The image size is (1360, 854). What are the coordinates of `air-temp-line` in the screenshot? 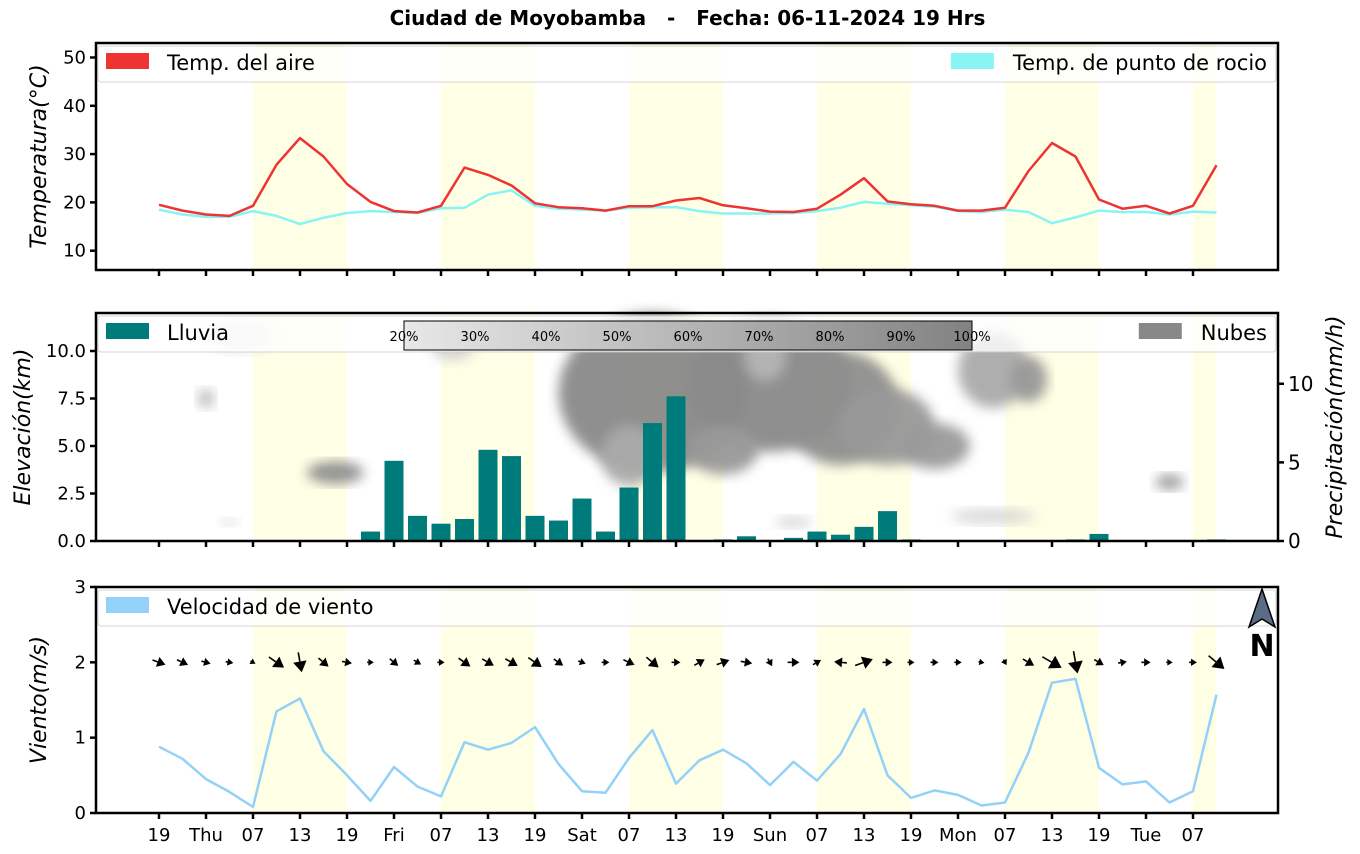 It's located at (688, 177).